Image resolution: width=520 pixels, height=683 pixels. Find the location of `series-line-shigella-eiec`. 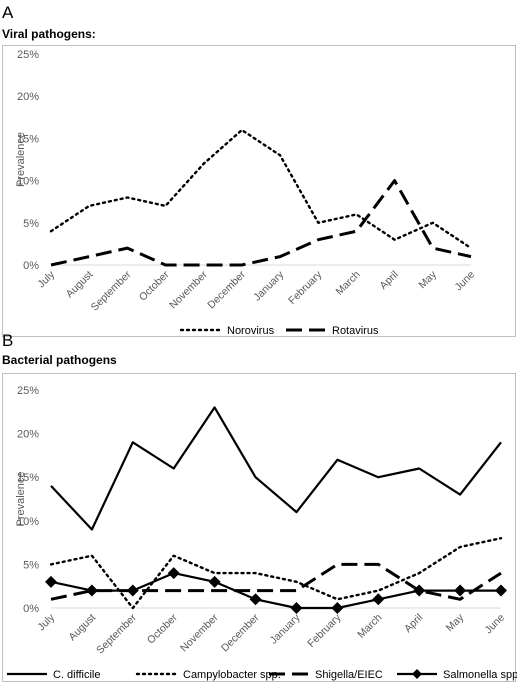

series-line-shigella-eiec is located at coordinates (276, 581).